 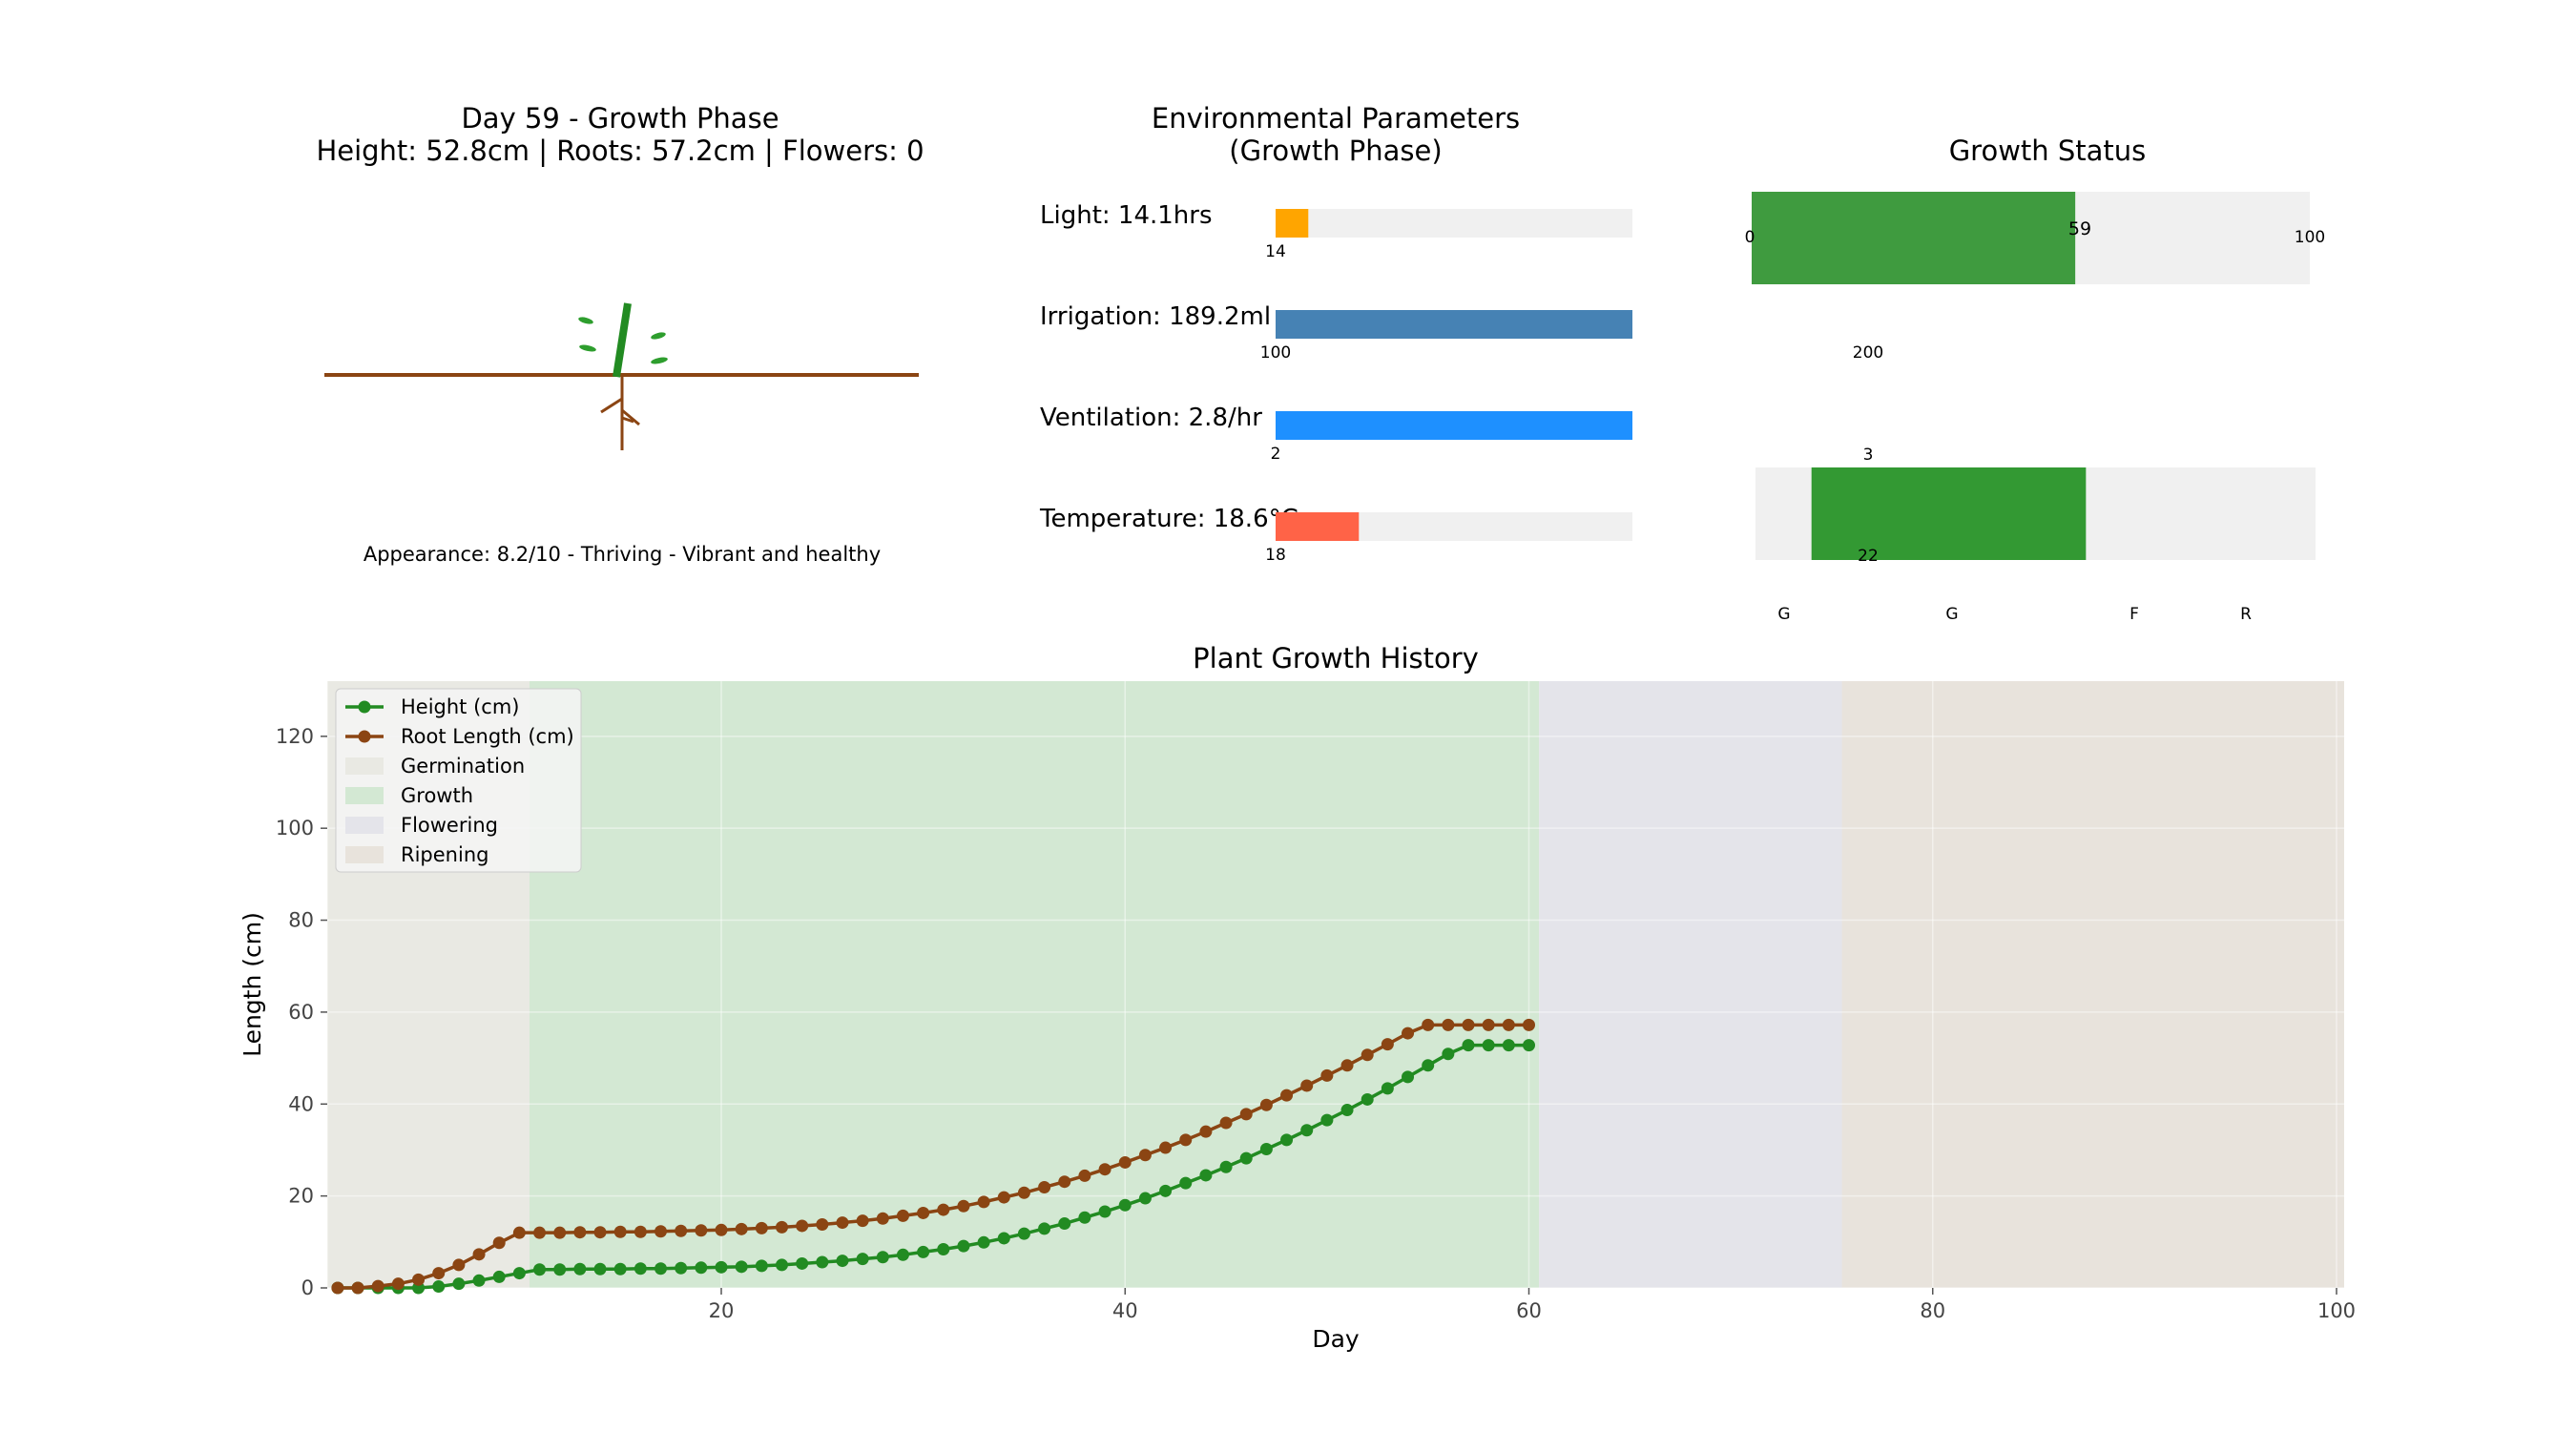 What do you see at coordinates (933, 1156) in the screenshot?
I see `series-root-length` at bounding box center [933, 1156].